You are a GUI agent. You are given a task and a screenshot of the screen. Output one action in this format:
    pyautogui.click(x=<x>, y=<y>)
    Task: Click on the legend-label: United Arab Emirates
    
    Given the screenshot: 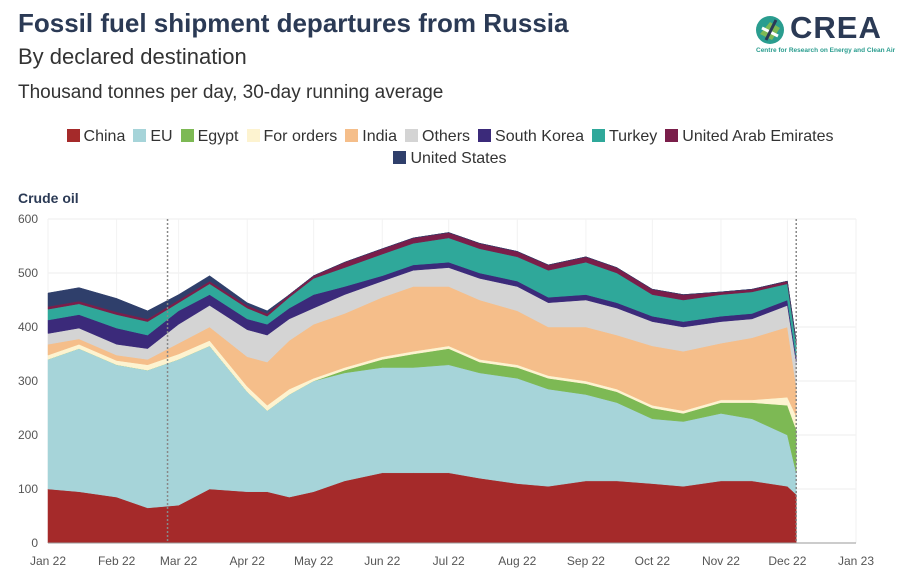 What is the action you would take?
    pyautogui.click(x=758, y=136)
    